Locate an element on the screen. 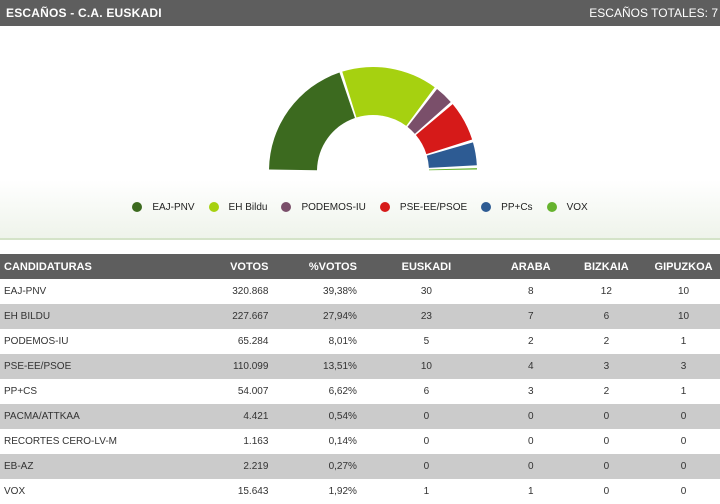  page-title: ESCAÑOS - C.A. EUSKADI is located at coordinates (84, 13).